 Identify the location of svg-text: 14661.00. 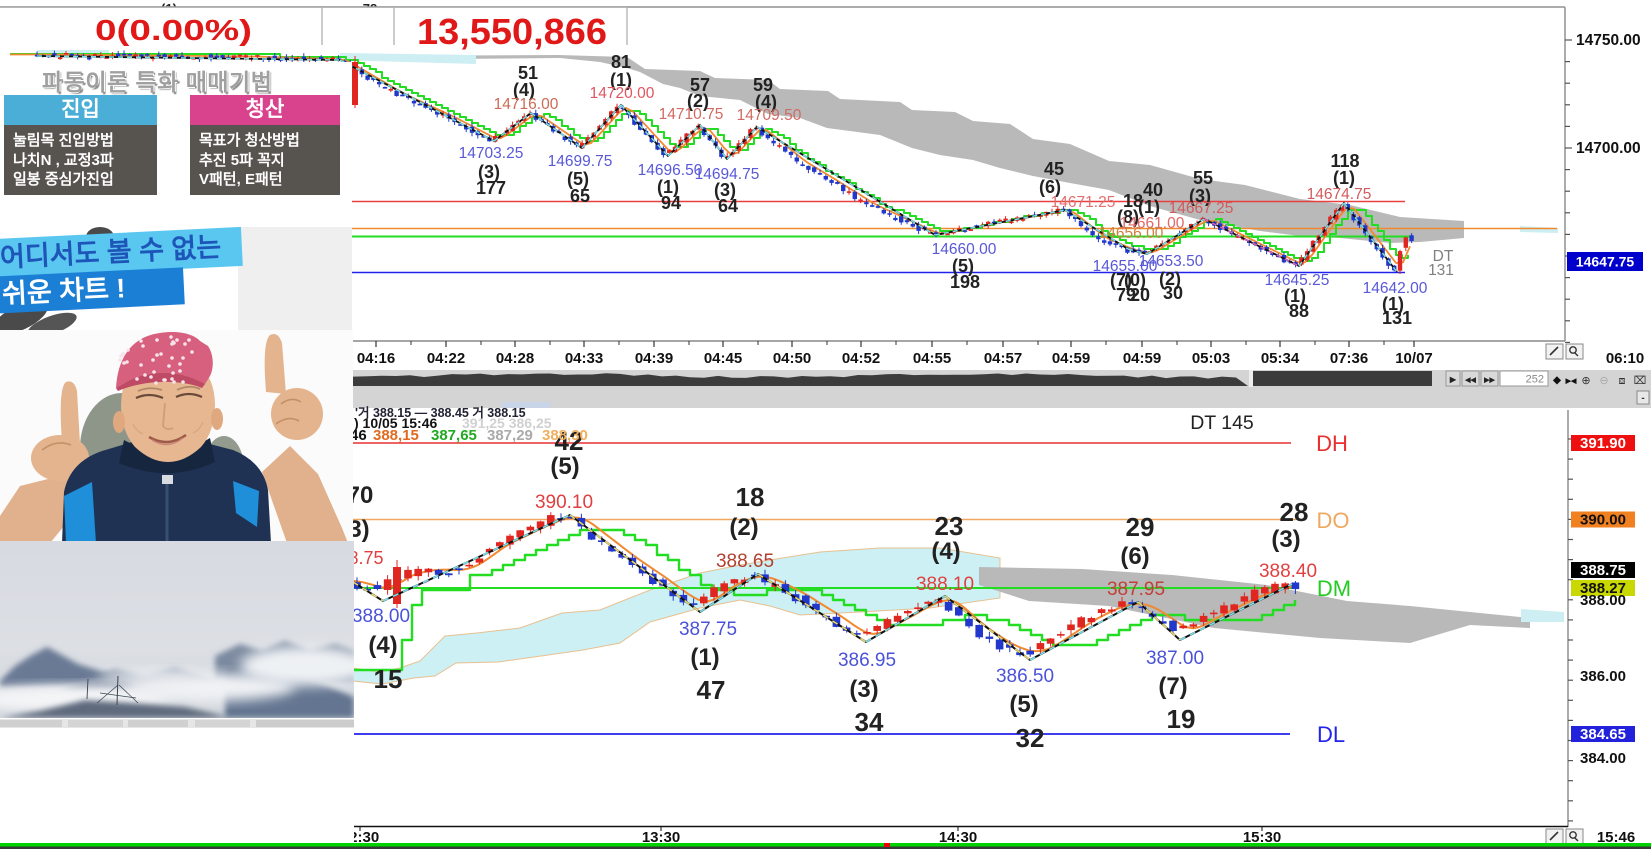
(1152, 223).